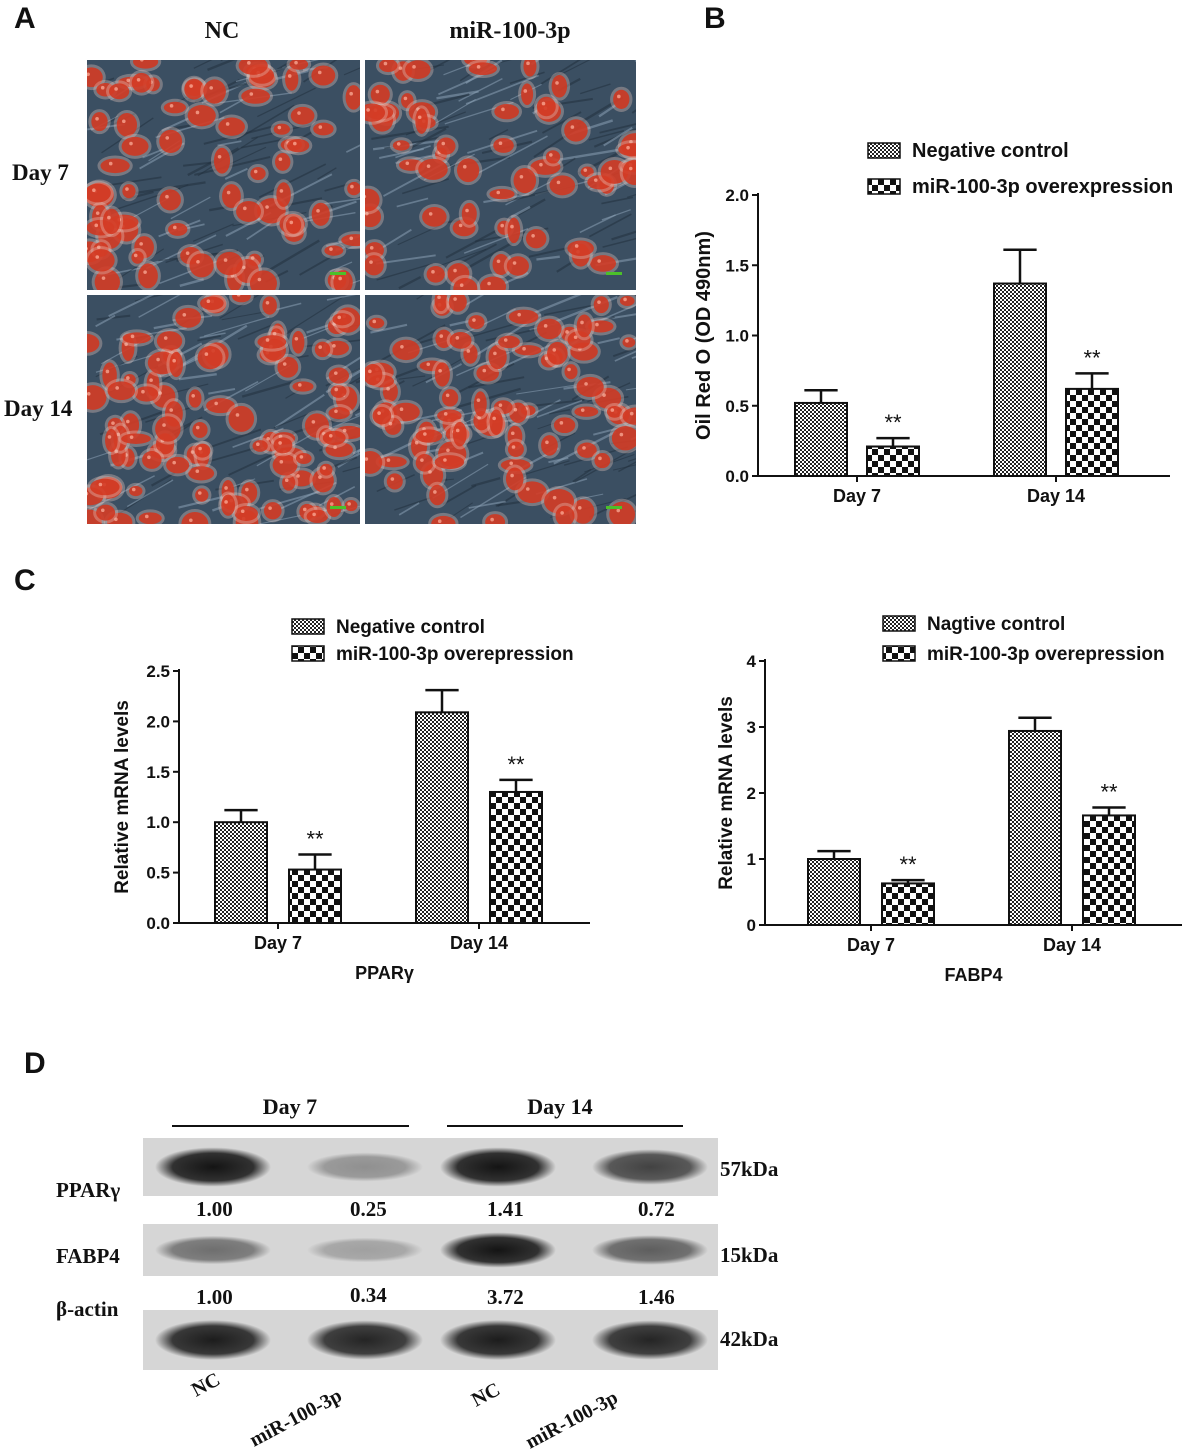 This screenshot has width=1200, height=1454. Describe the element at coordinates (25, 18) in the screenshot. I see `panel-a-letter: A` at that location.